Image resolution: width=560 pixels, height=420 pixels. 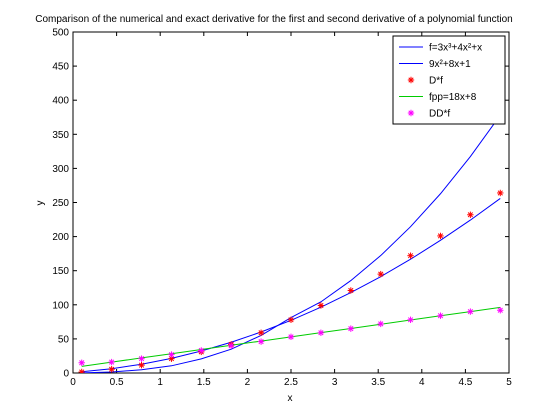 What do you see at coordinates (509, 382) in the screenshot?
I see `x-tick-label: 5` at bounding box center [509, 382].